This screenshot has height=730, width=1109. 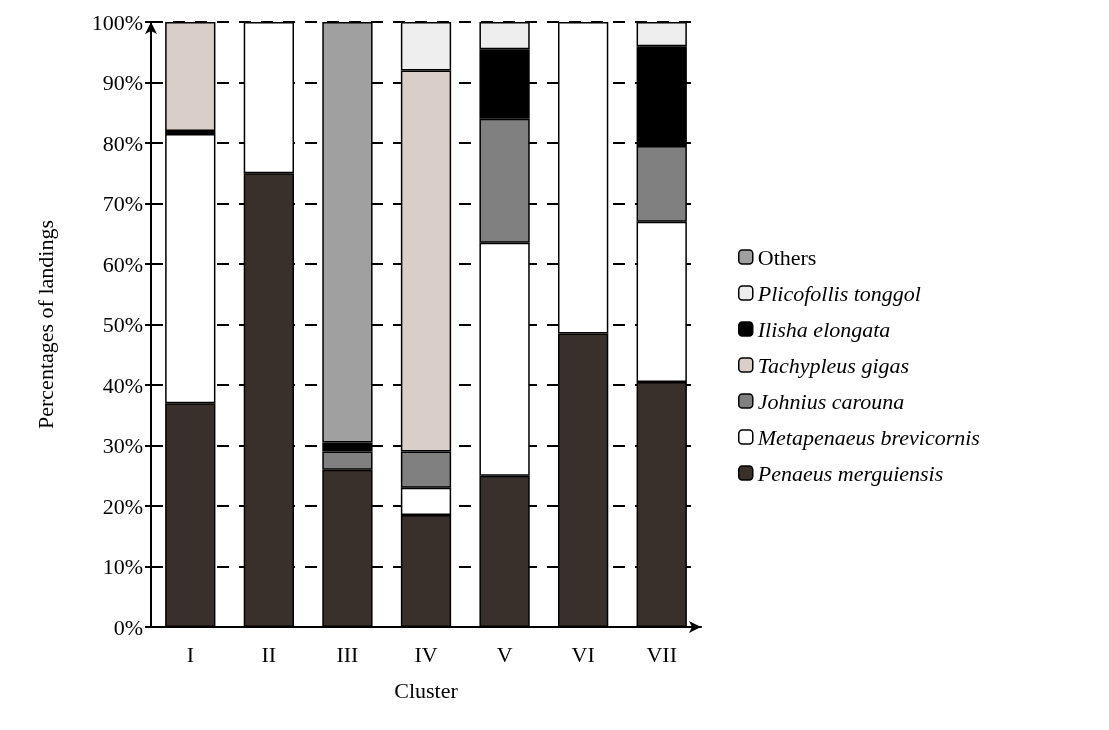 What do you see at coordinates (122, 324) in the screenshot?
I see `y-tick-label: 50%` at bounding box center [122, 324].